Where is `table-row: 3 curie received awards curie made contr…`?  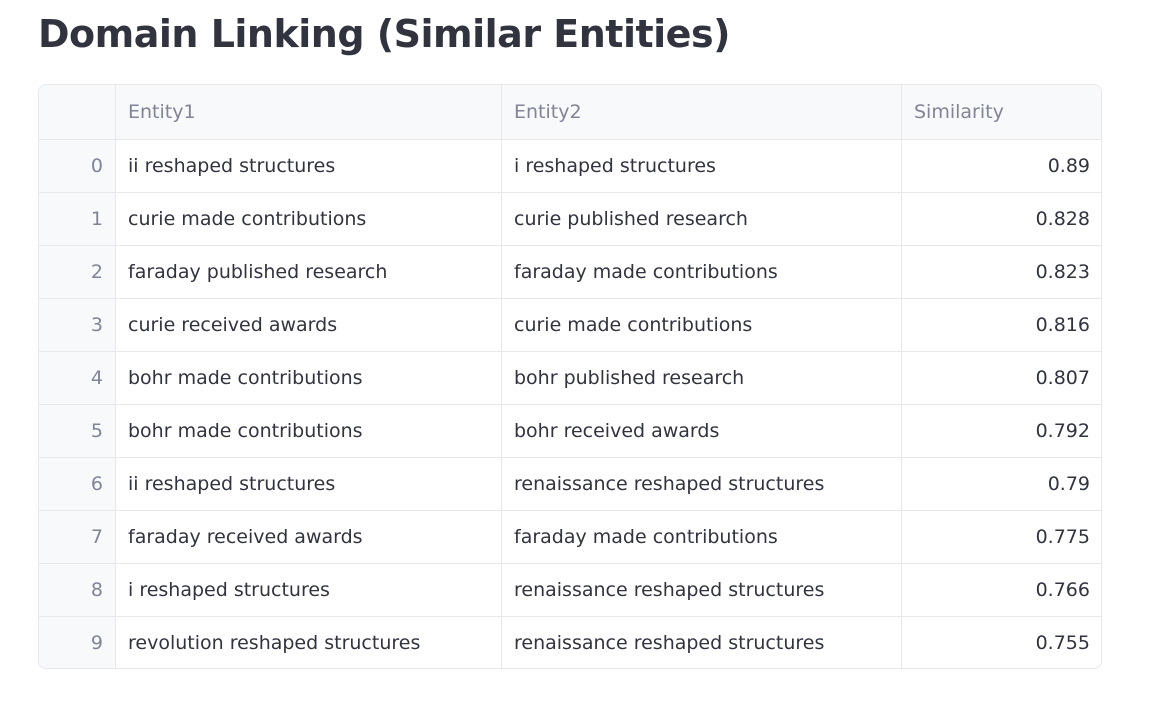
table-row: 3 curie received awards curie made contr… is located at coordinates (570, 325).